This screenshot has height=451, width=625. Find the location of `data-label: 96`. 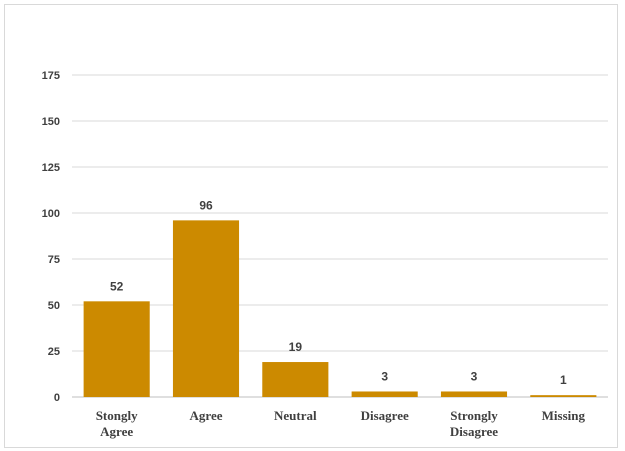

data-label: 96 is located at coordinates (206, 205).